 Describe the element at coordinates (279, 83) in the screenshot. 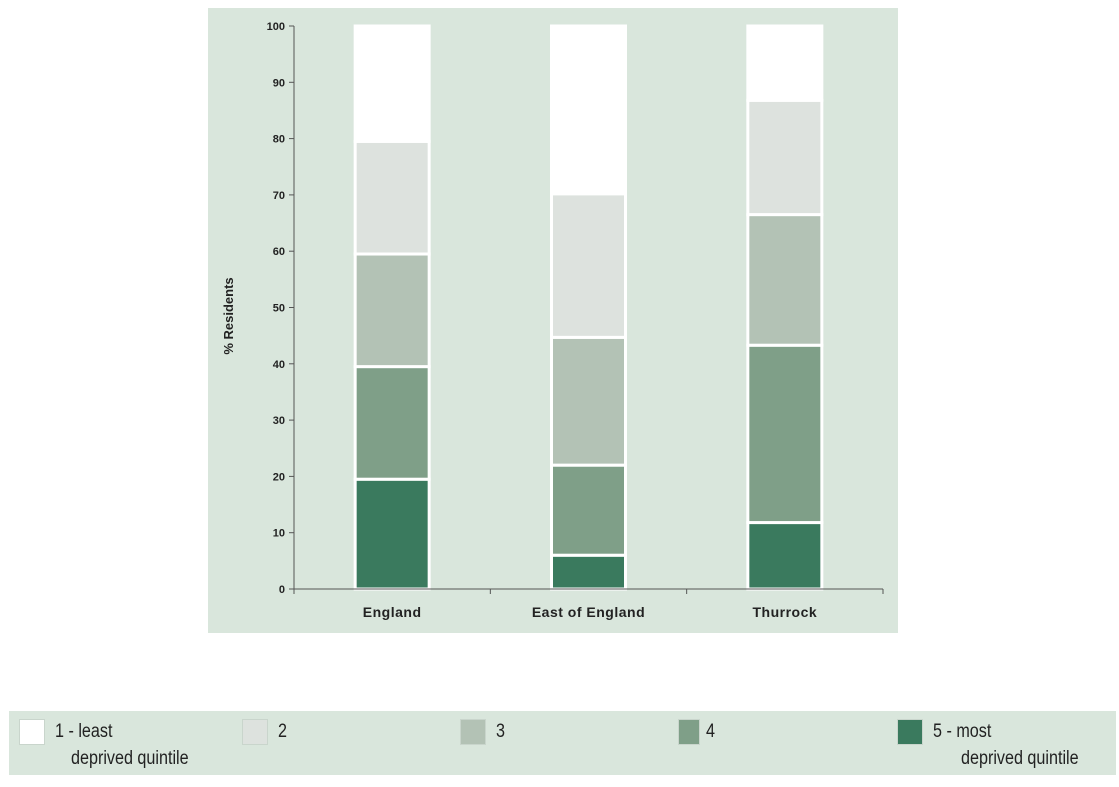

I see `y-tick-label: 90` at that location.